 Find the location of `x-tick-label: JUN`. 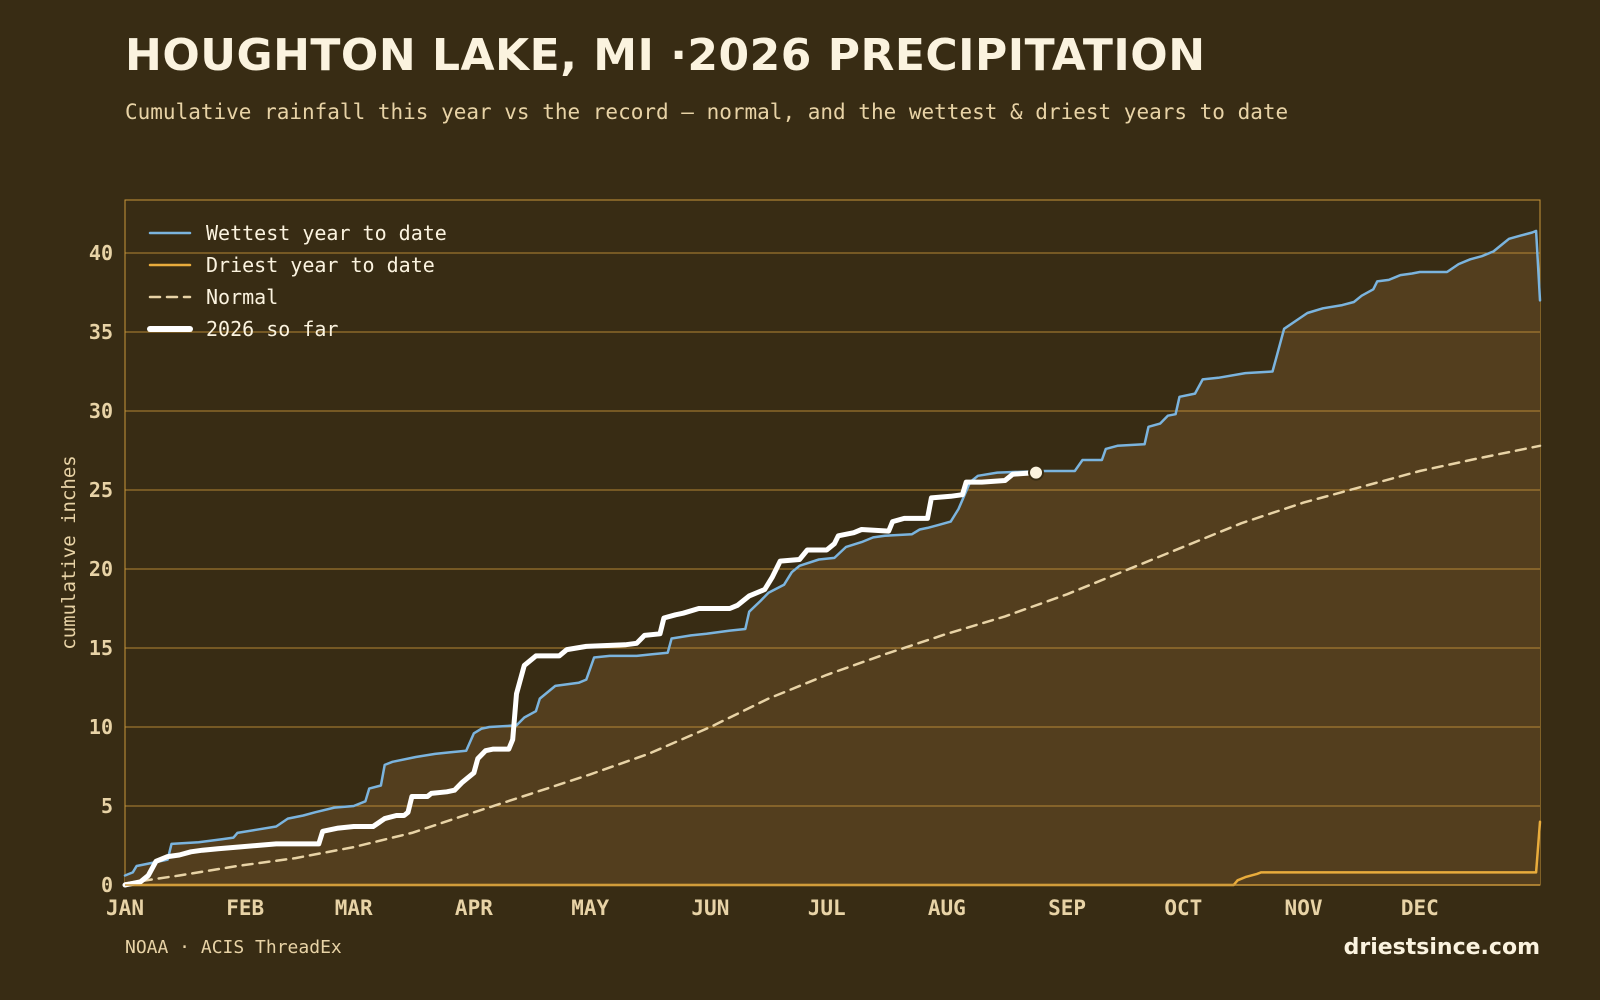

x-tick-label: JUN is located at coordinates (710, 908).